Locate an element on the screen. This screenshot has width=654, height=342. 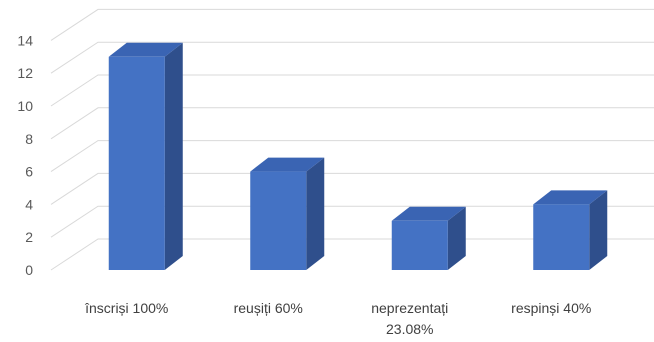
category-label: reușiți 60% is located at coordinates (268, 308).